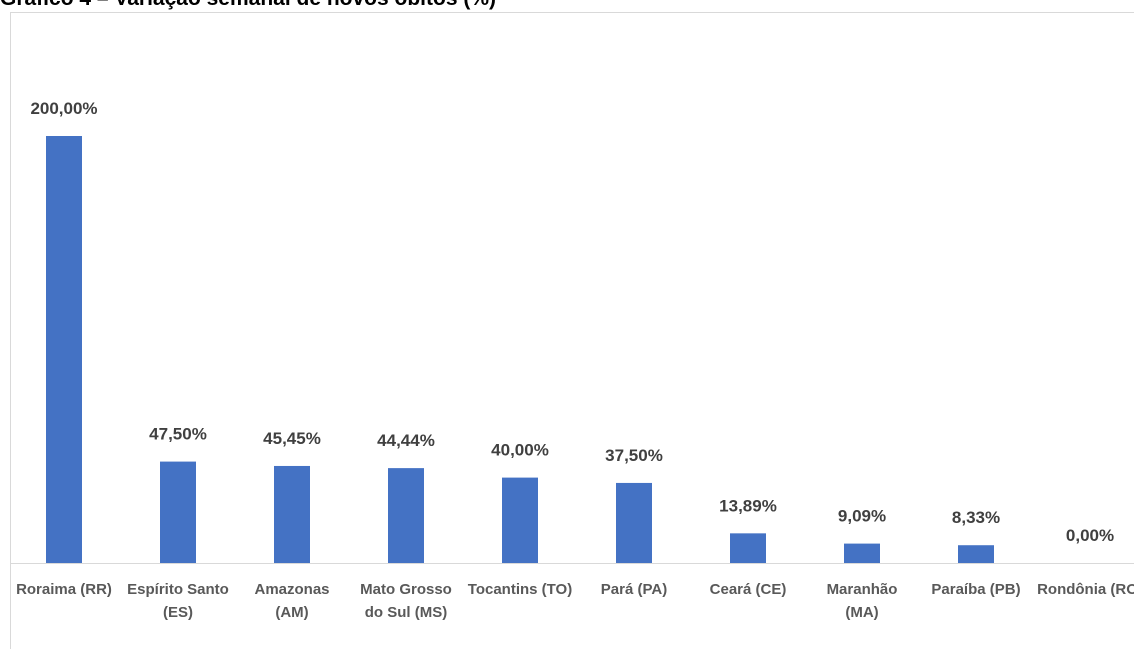 The height and width of the screenshot is (649, 1134). Describe the element at coordinates (292, 601) in the screenshot. I see `x-tick-label: Amazonas (AM)` at that location.